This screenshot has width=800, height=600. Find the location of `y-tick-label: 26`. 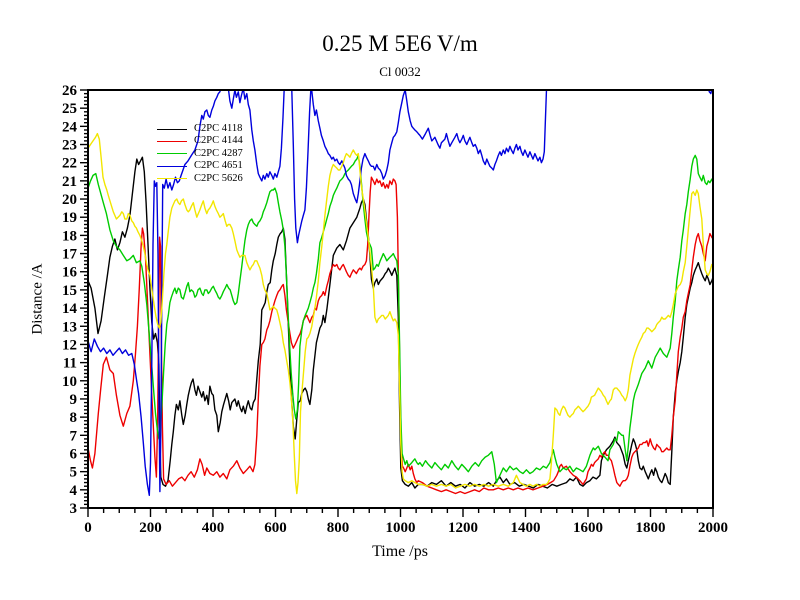

y-tick-label: 26 is located at coordinates (70, 91).